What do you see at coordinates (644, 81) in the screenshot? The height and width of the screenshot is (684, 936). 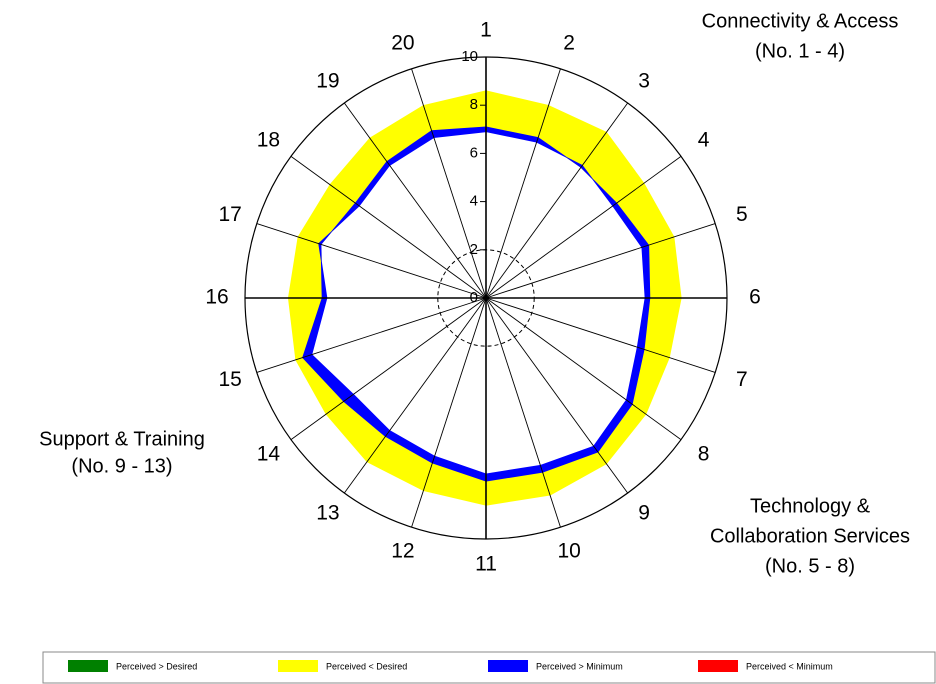 I see `category-label: 3` at bounding box center [644, 81].